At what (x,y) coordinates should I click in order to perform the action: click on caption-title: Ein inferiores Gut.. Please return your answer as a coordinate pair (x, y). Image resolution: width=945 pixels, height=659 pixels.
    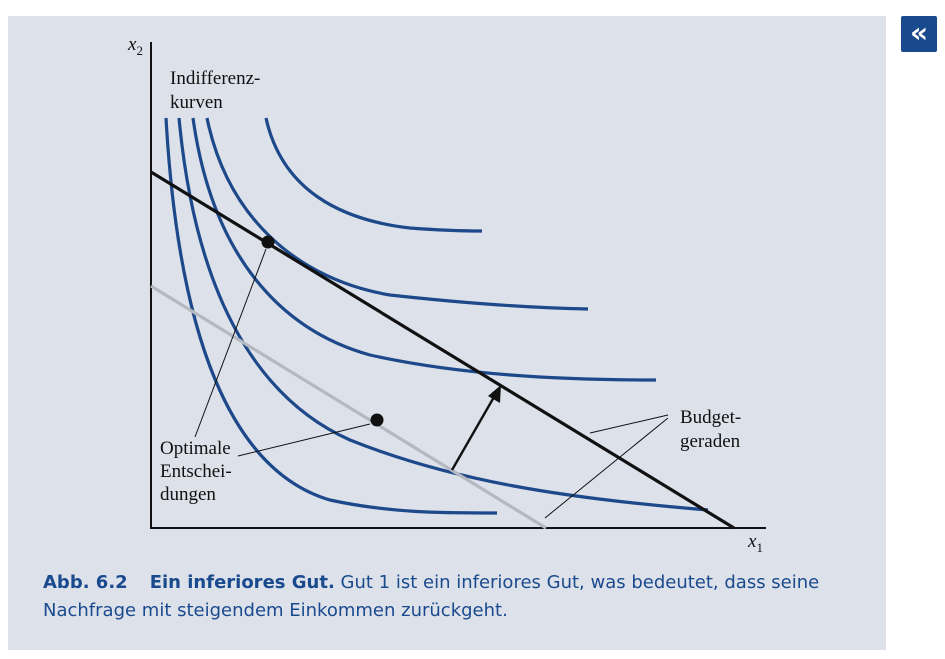
    Looking at the image, I should click on (242, 582).